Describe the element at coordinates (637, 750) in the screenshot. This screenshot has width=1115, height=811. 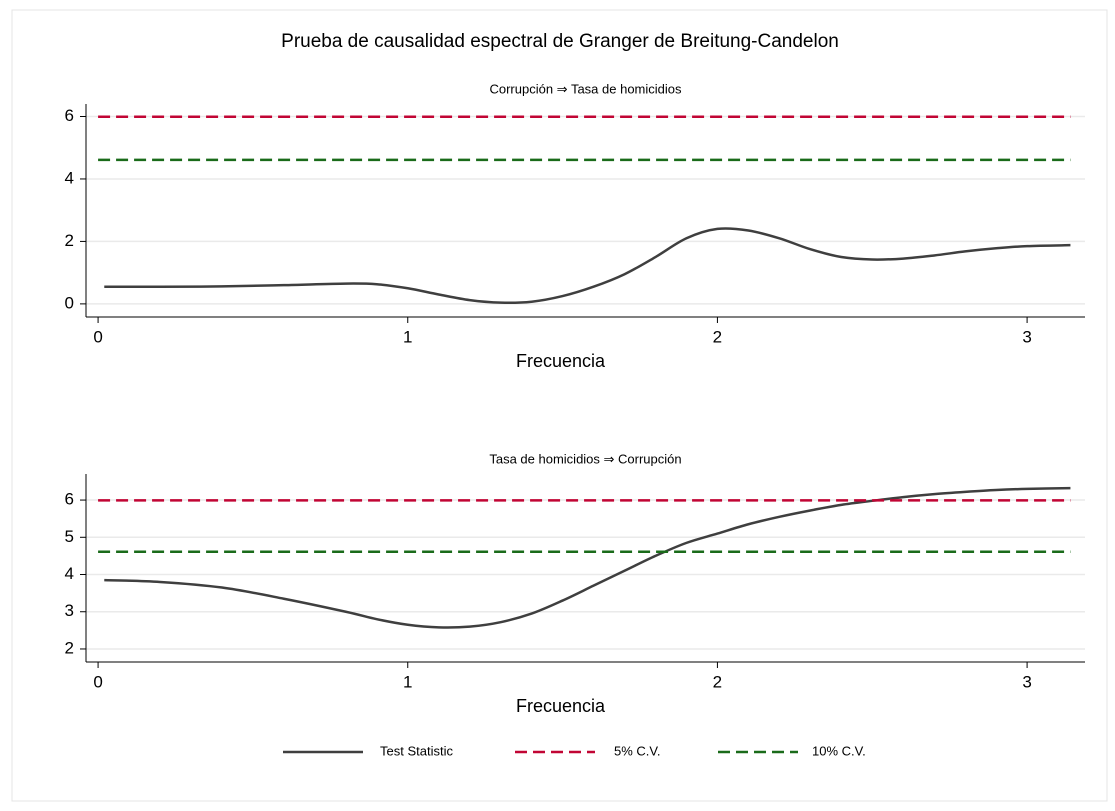
I see `legend-label: 5% C.V.` at that location.